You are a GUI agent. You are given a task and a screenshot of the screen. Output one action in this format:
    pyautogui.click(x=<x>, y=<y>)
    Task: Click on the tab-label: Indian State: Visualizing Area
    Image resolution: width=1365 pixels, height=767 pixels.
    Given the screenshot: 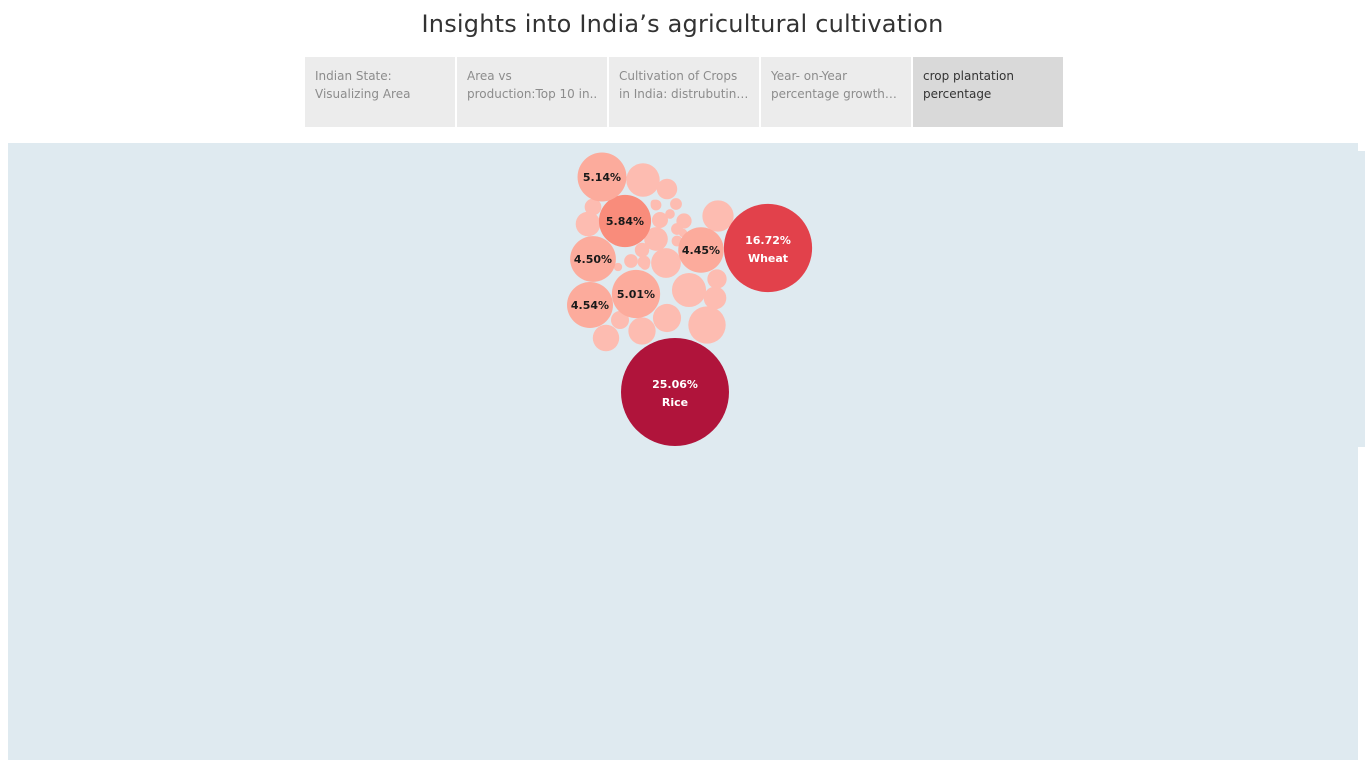 What is the action you would take?
    pyautogui.click(x=363, y=85)
    